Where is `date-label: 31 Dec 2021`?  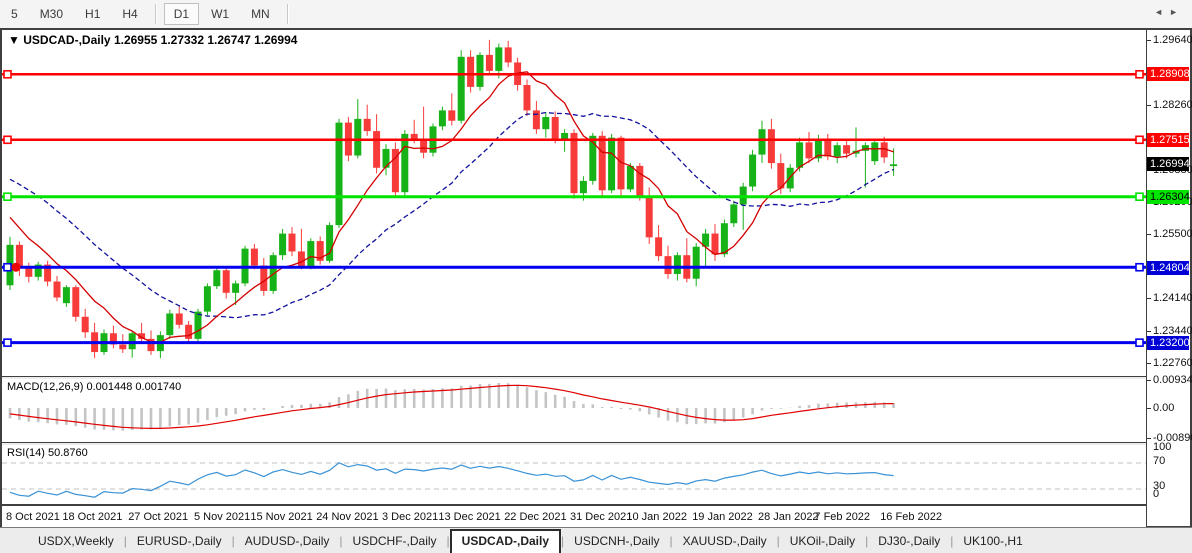
date-label: 31 Dec 2021 is located at coordinates (601, 517).